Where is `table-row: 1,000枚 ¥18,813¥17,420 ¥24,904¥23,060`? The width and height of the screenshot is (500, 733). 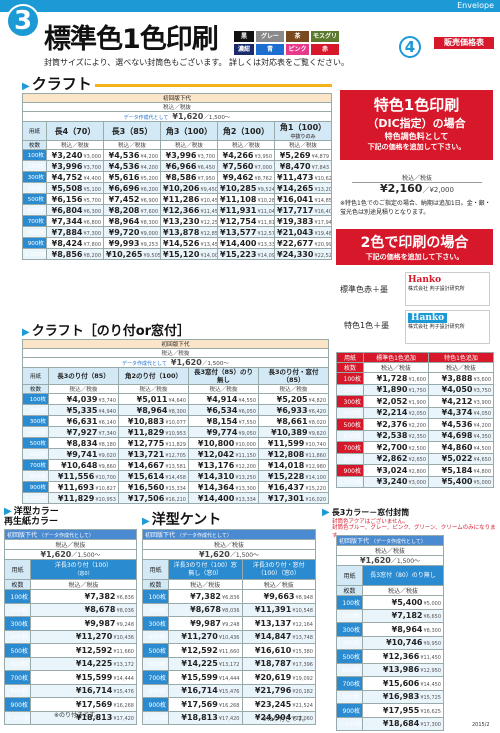 table-row: 1,000枚 ¥18,813¥17,420 ¥24,904¥23,060 is located at coordinates (229, 717).